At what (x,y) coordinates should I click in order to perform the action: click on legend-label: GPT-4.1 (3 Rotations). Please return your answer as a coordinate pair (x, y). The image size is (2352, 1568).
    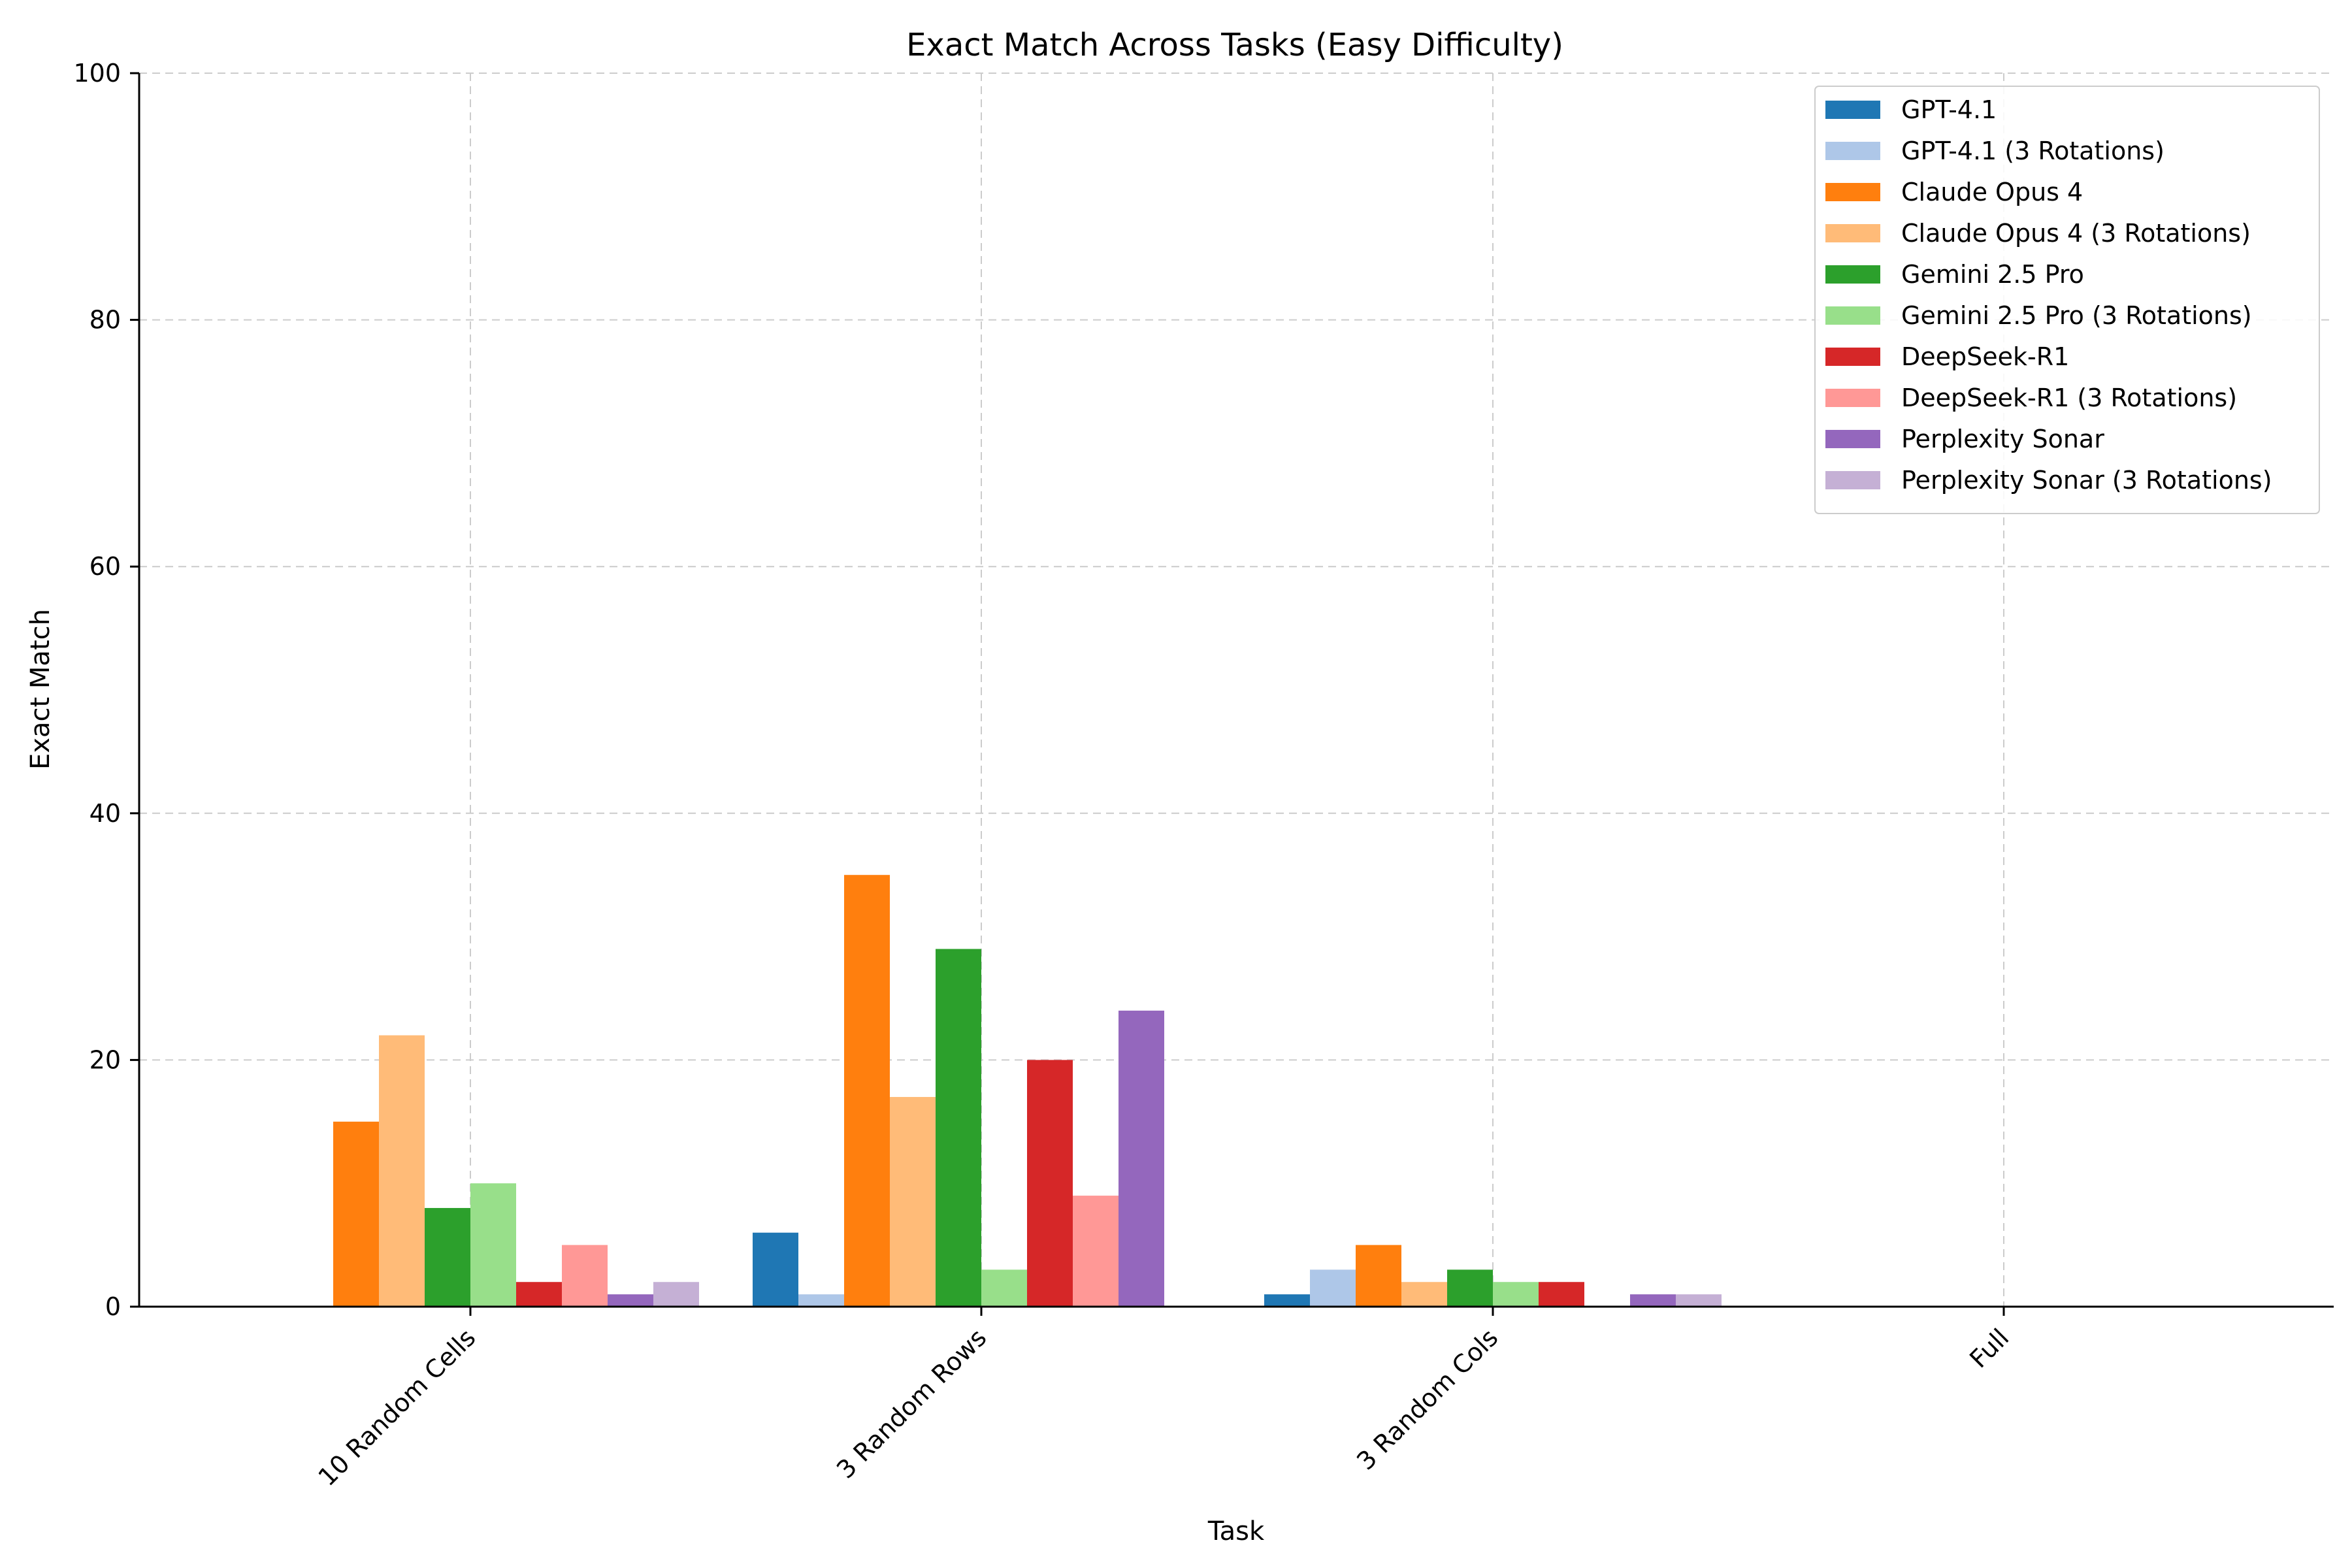
    Looking at the image, I should click on (2032, 151).